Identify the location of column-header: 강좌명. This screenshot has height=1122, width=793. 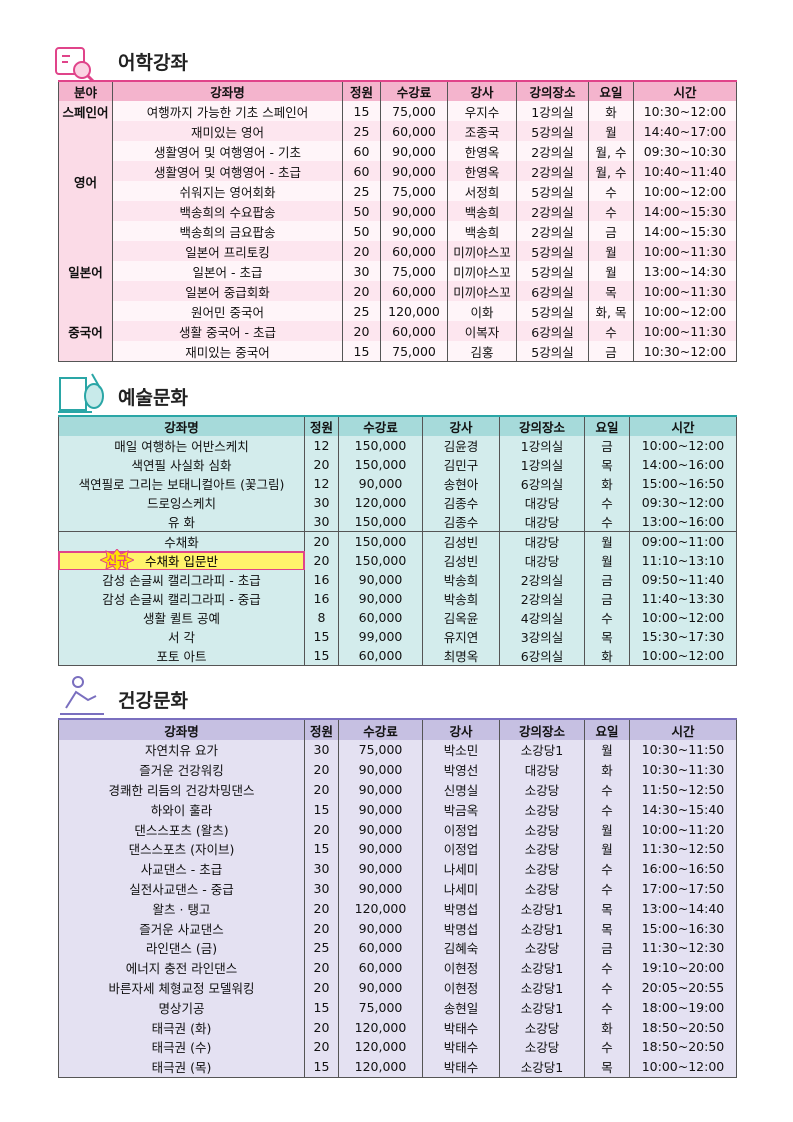
(181, 427).